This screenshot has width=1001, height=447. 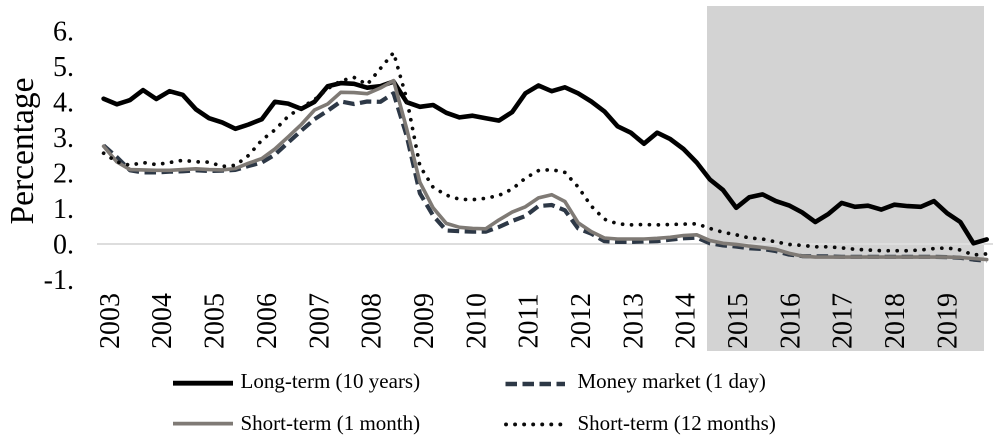 What do you see at coordinates (476, 321) in the screenshot?
I see `svg-text: 2010` at bounding box center [476, 321].